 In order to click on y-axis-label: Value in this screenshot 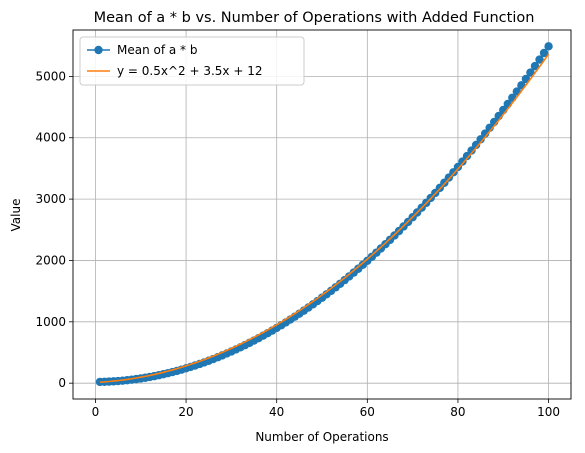, I will do `click(16, 215)`.